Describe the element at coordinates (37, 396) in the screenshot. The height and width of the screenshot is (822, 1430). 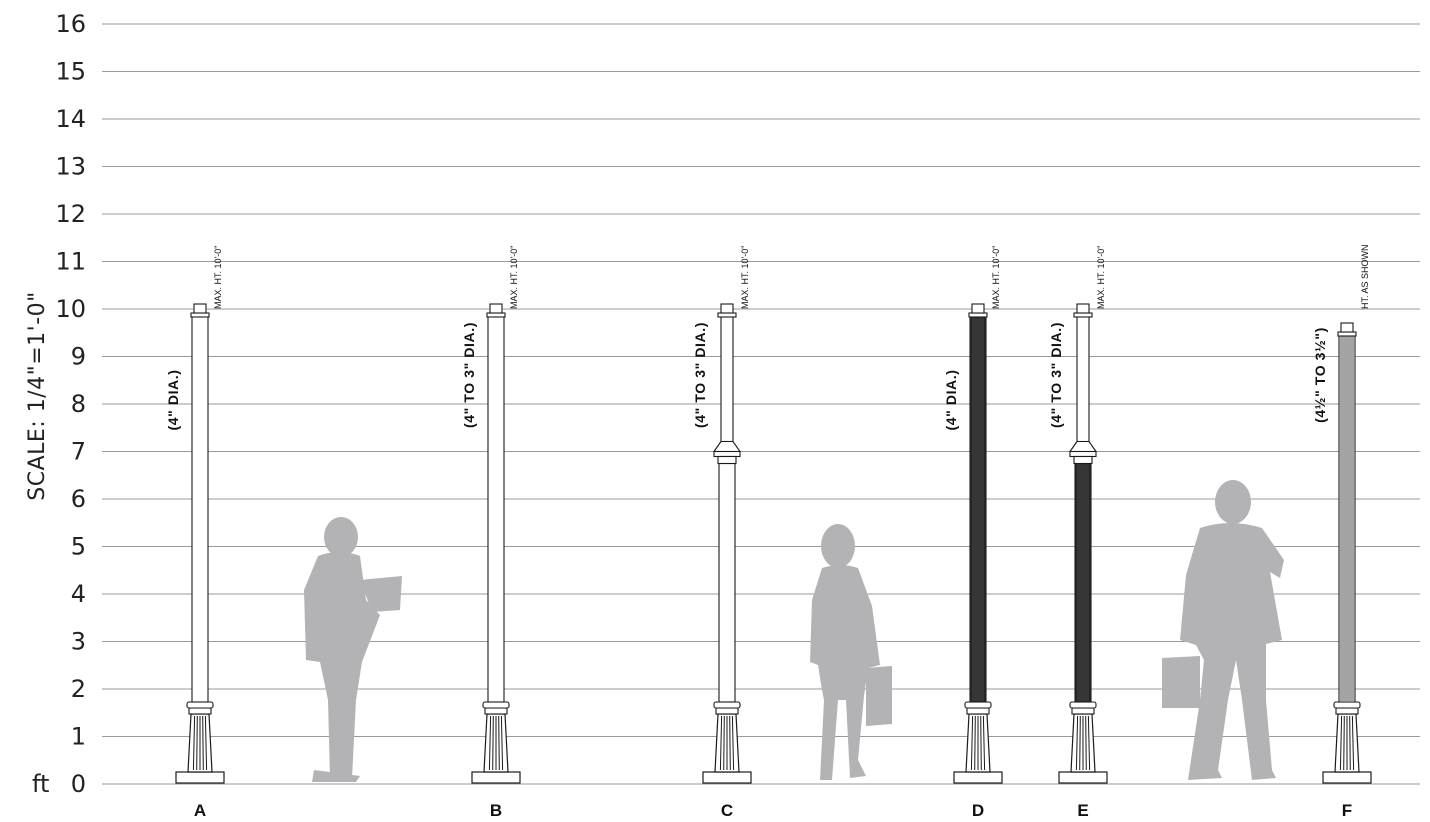
I see `scale-label: SCALE: 1/4"=1'-0"` at that location.